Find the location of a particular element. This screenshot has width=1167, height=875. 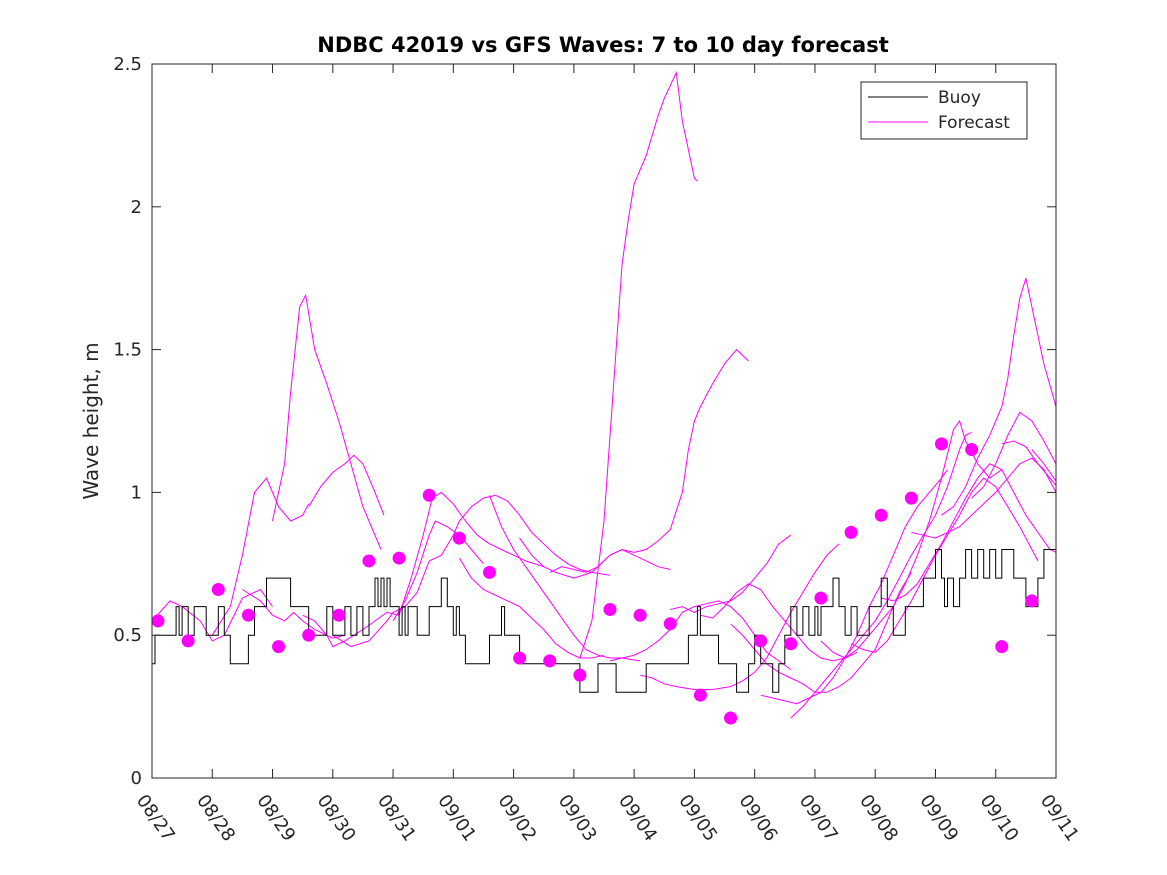

x-tick-label: 08/30 is located at coordinates (336, 818).